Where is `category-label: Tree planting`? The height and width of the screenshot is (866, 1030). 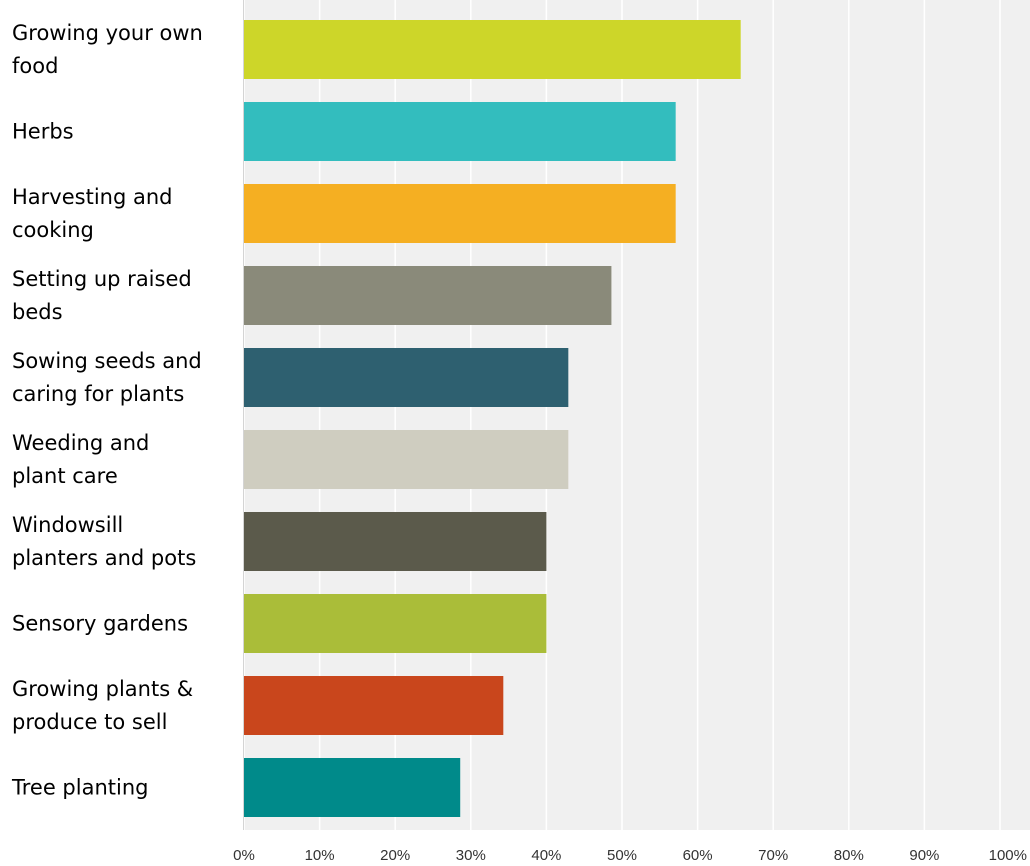 category-label: Tree planting is located at coordinates (79, 788).